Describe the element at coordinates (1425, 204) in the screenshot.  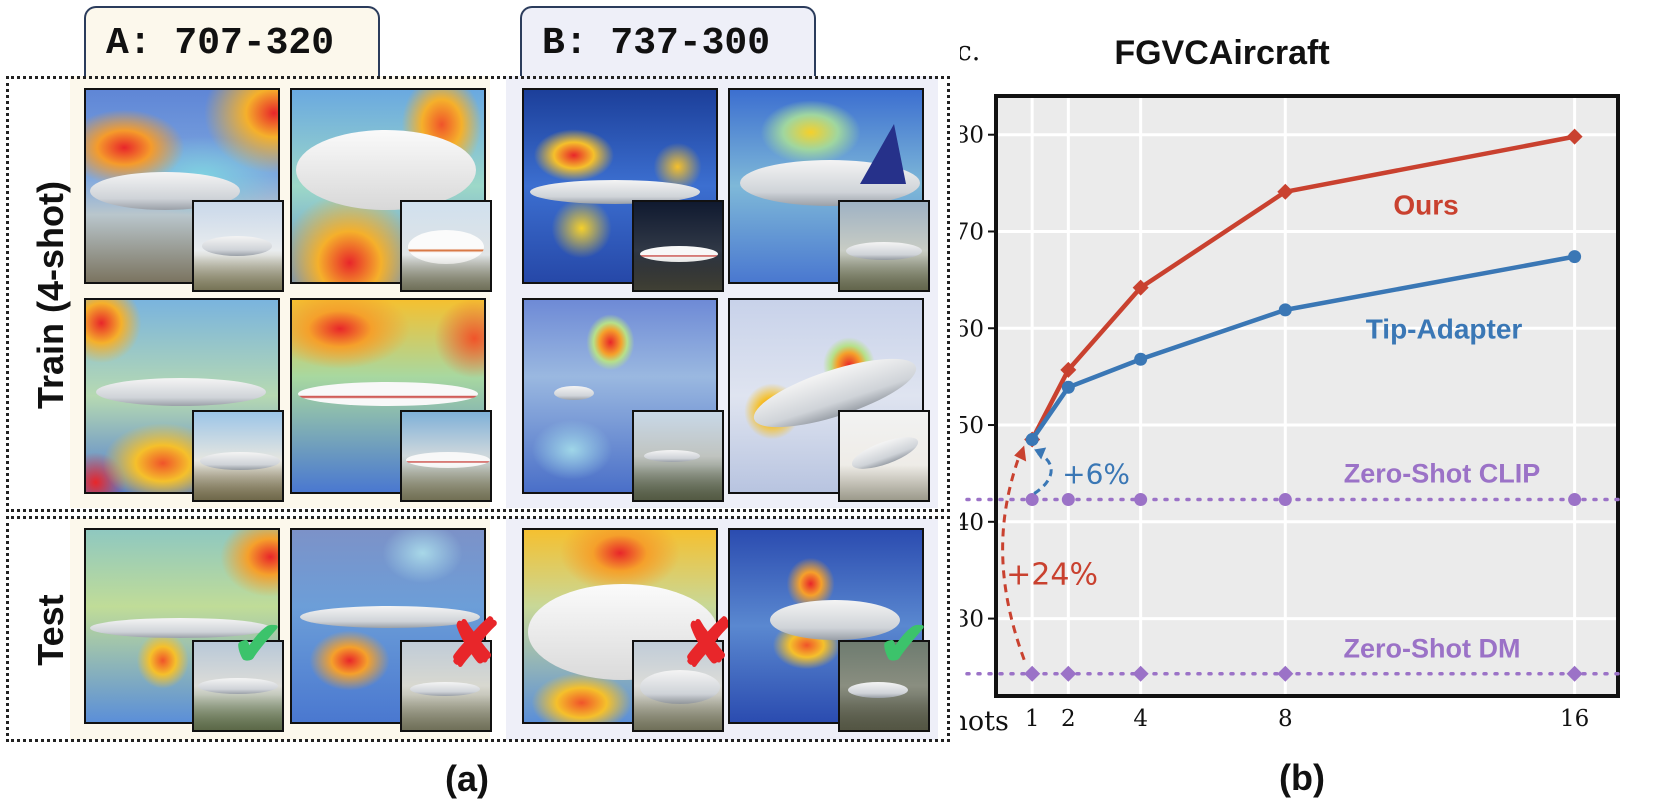
I see `series-label: Ours` at that location.